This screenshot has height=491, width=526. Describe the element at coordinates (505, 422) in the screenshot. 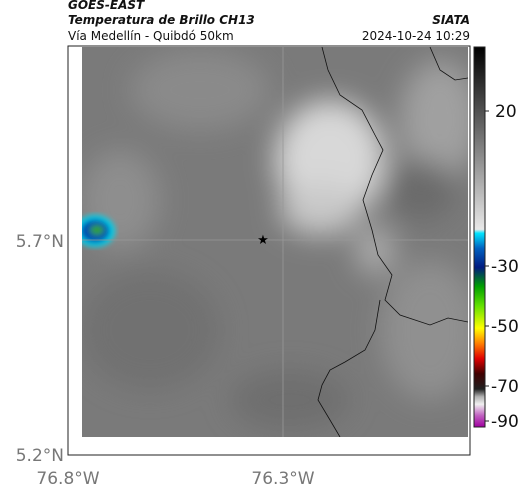

I see `colorbar-tick-label: -90` at that location.